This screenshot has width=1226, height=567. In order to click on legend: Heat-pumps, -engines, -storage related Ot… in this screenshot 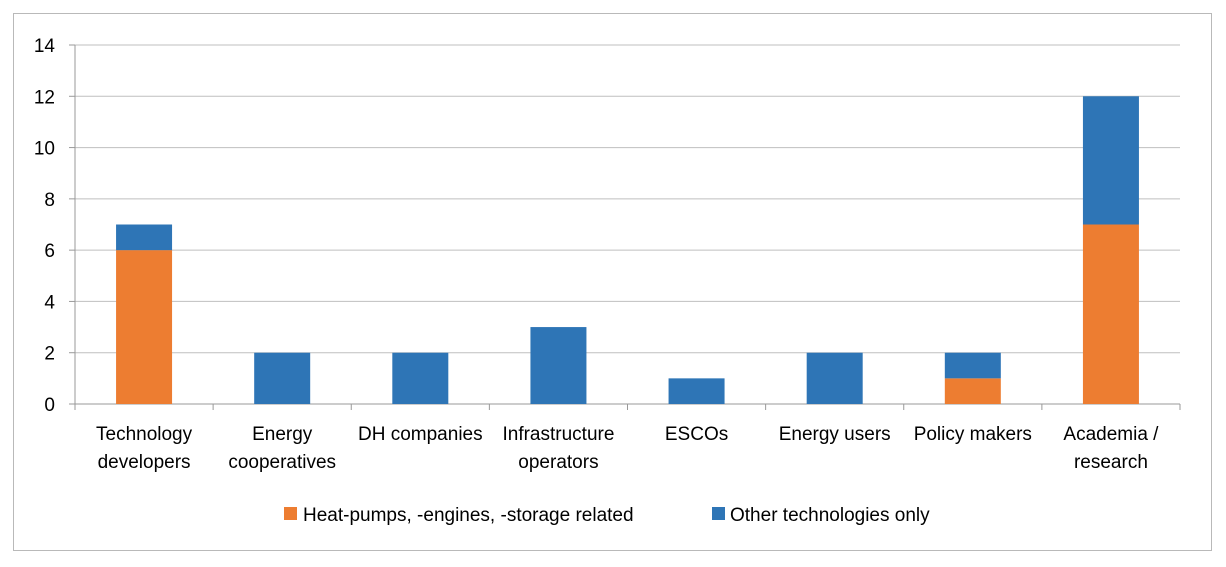, I will do `click(607, 515)`.